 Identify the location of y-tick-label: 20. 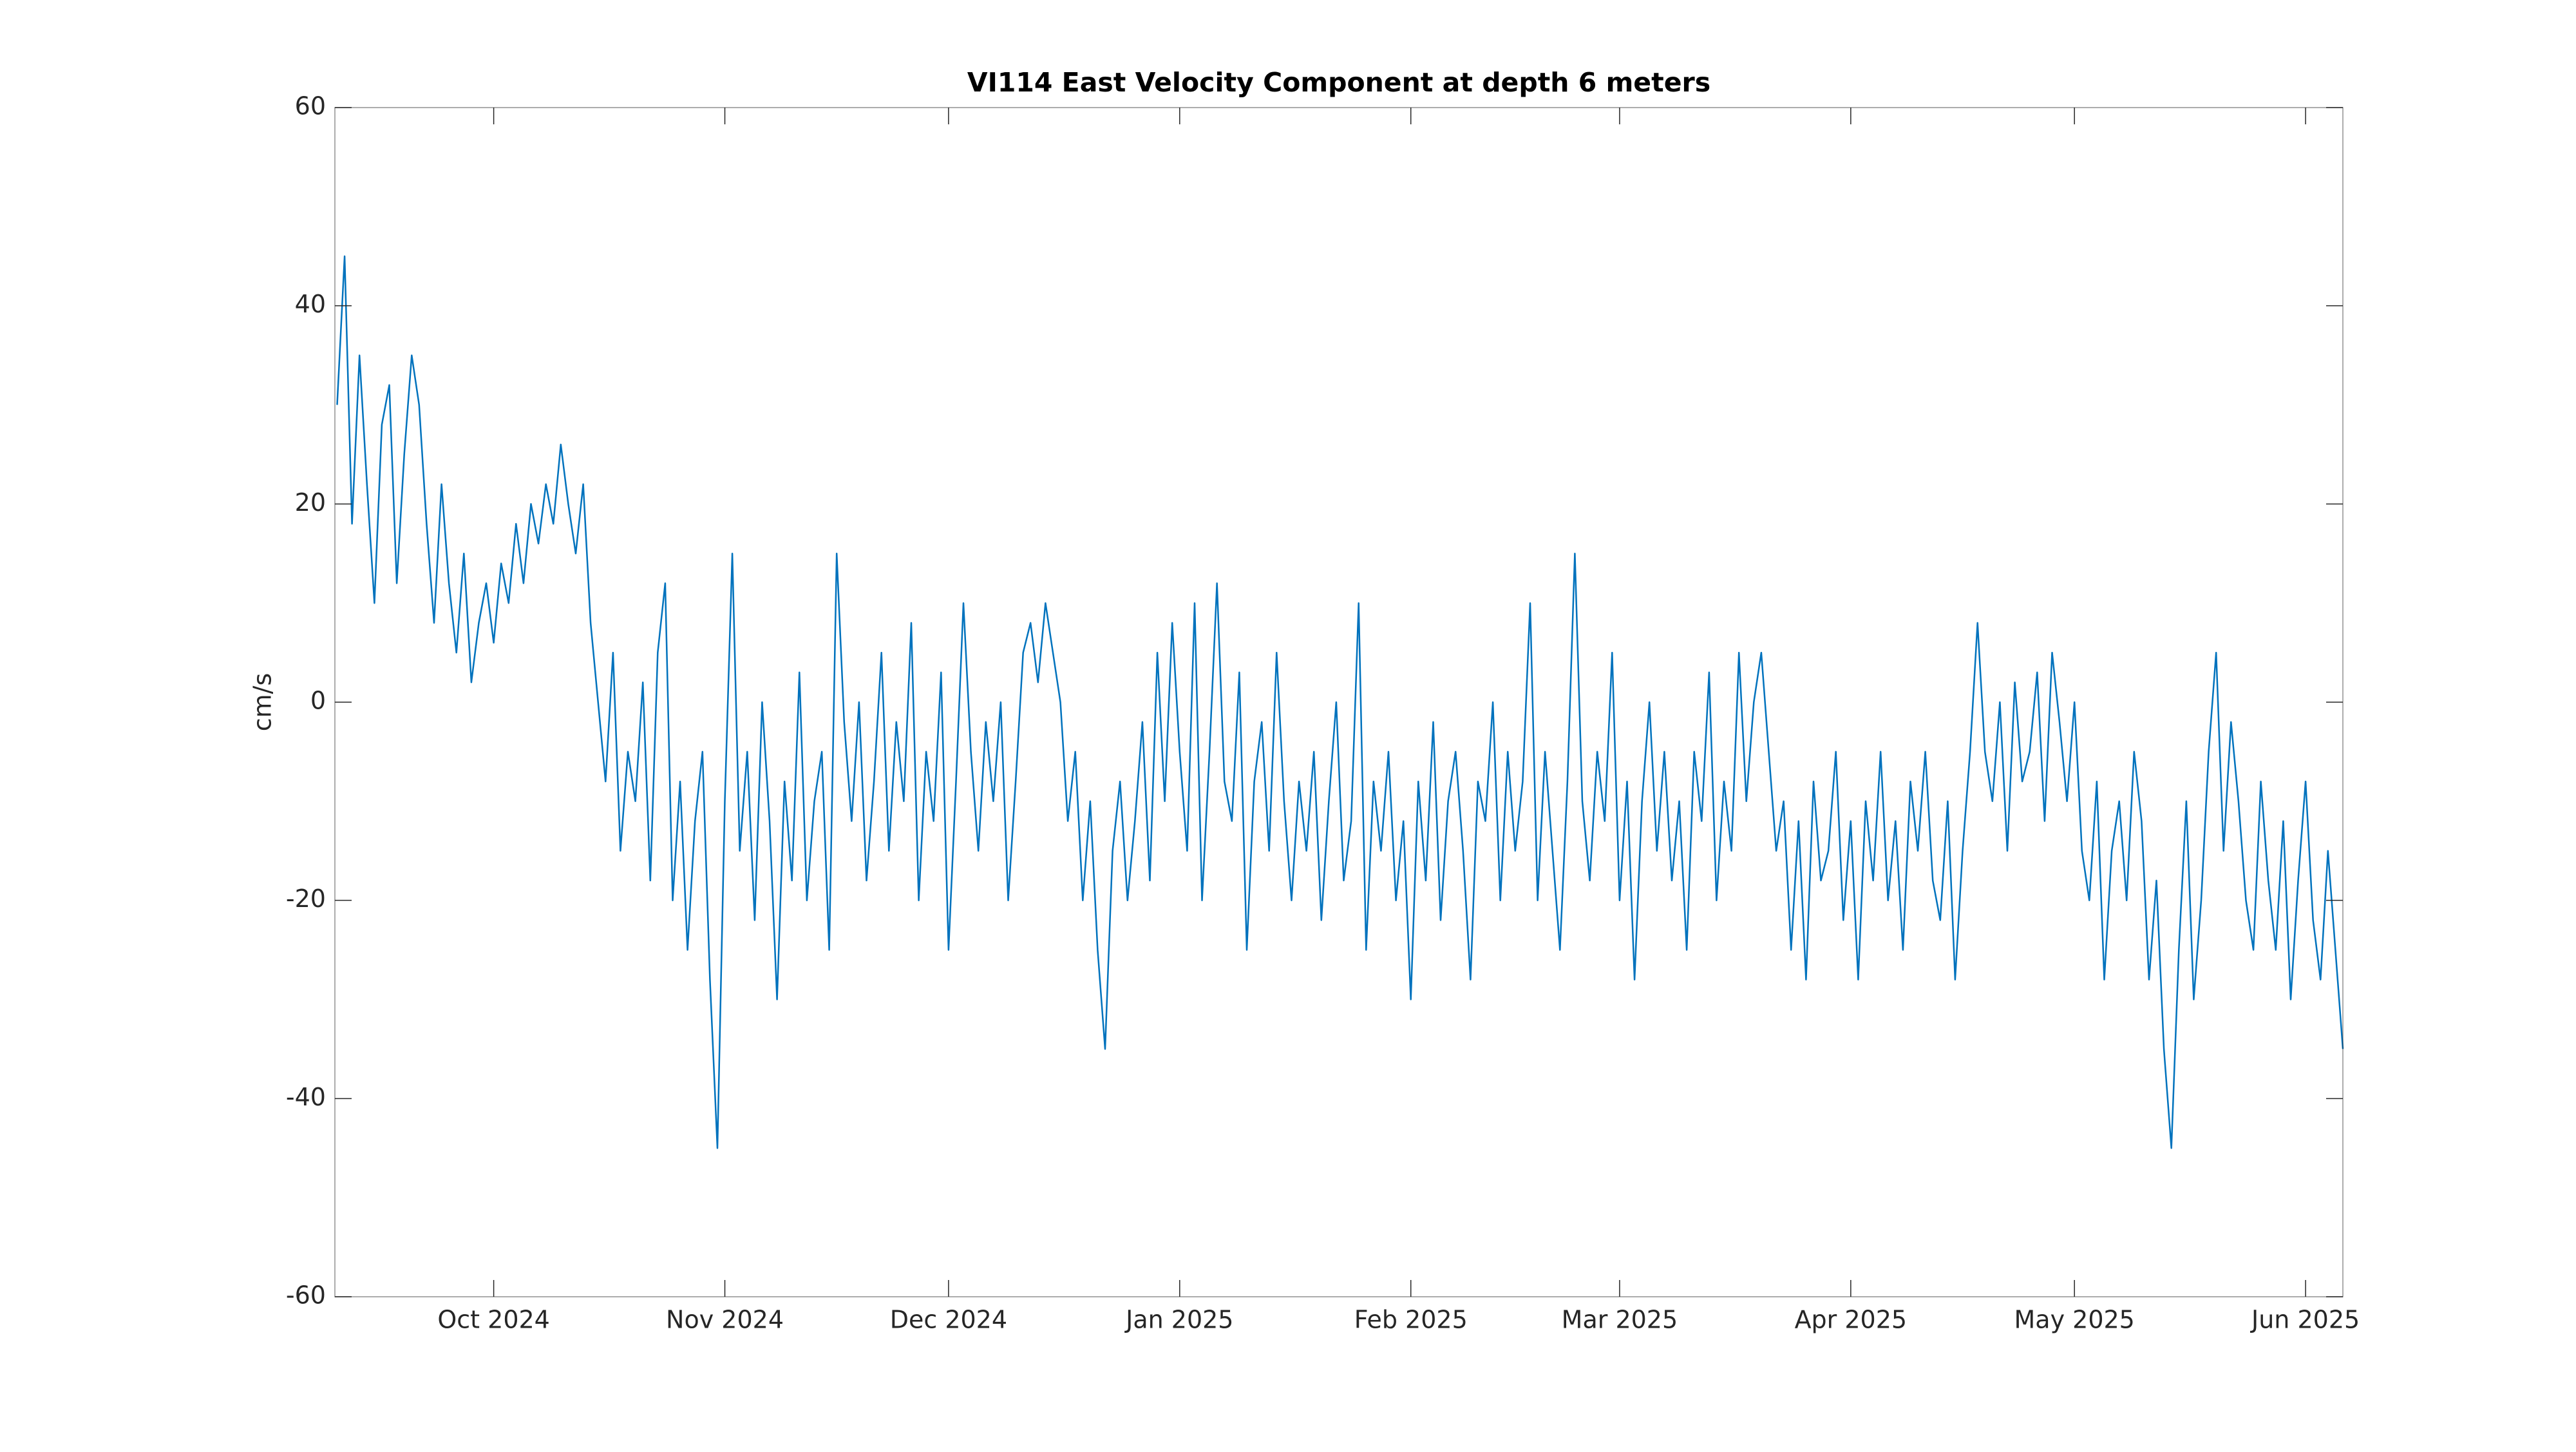
(310, 502).